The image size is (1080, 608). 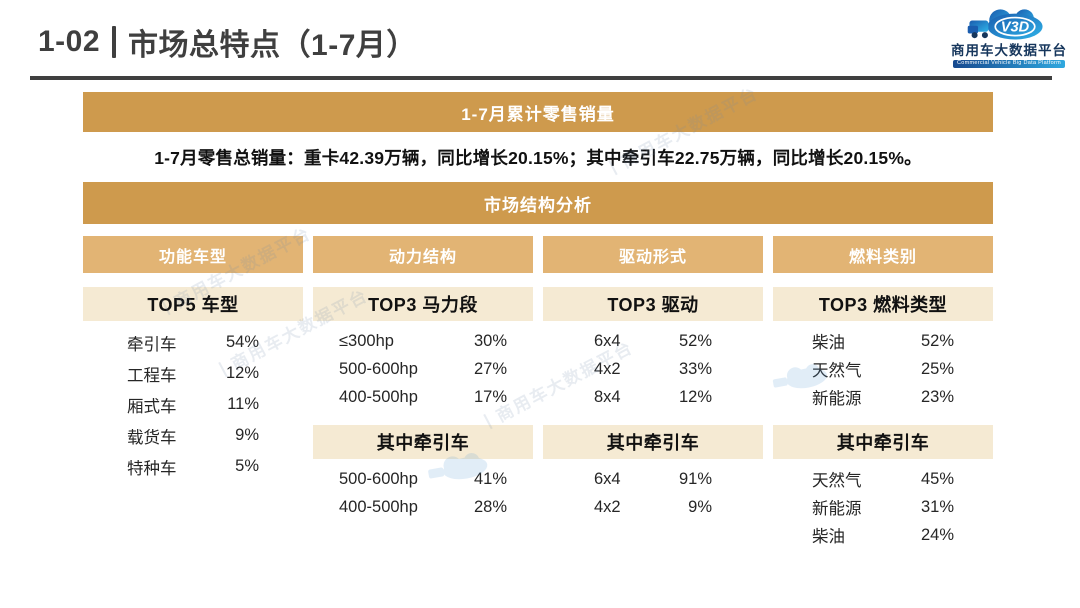 What do you see at coordinates (538, 112) in the screenshot?
I see `sales-banner: 1-7月累计零售销量` at bounding box center [538, 112].